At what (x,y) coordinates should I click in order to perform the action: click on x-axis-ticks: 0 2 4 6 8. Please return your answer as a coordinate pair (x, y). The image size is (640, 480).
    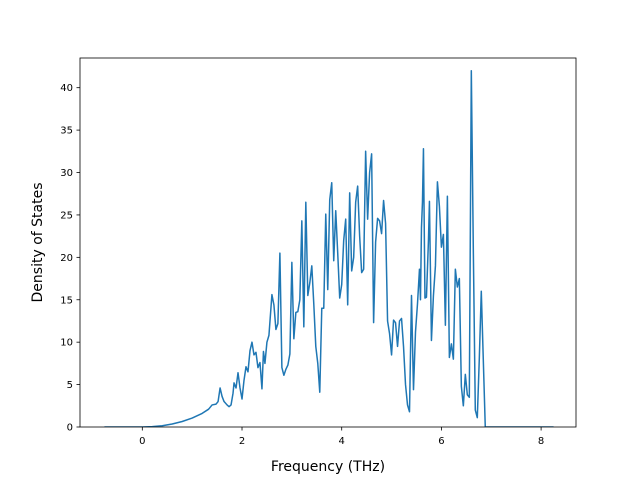
    Looking at the image, I should click on (341, 437).